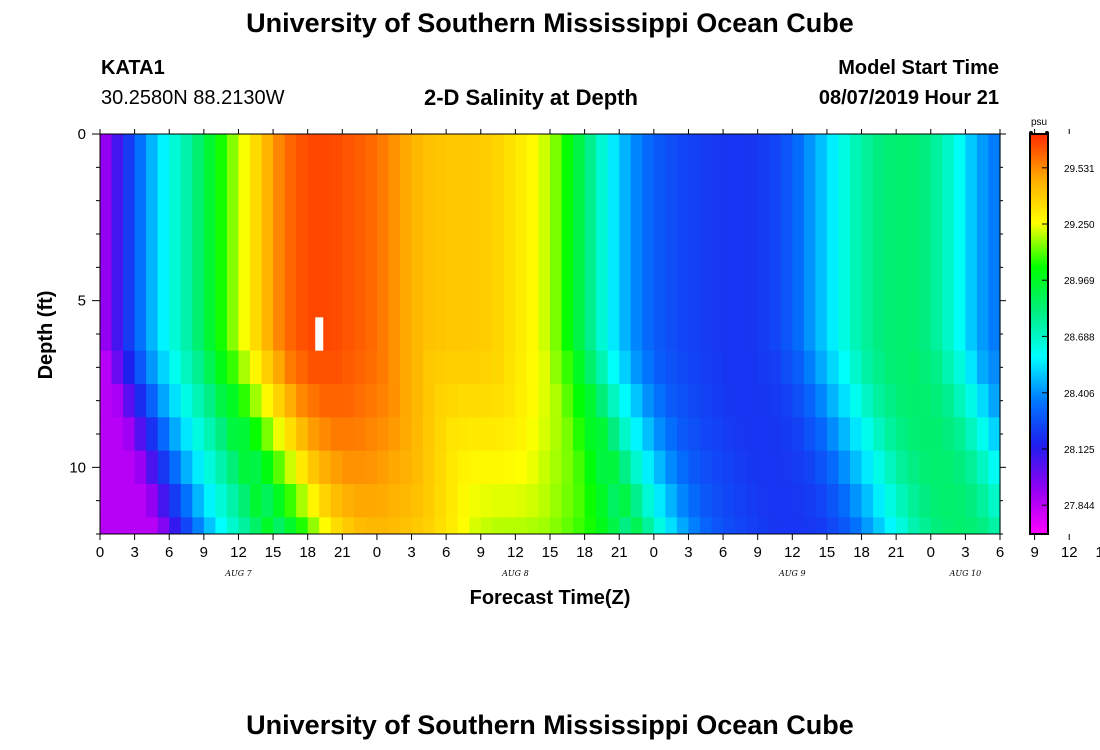 This screenshot has height=750, width=1100. Describe the element at coordinates (654, 552) in the screenshot. I see `x-tick-label: 0` at that location.